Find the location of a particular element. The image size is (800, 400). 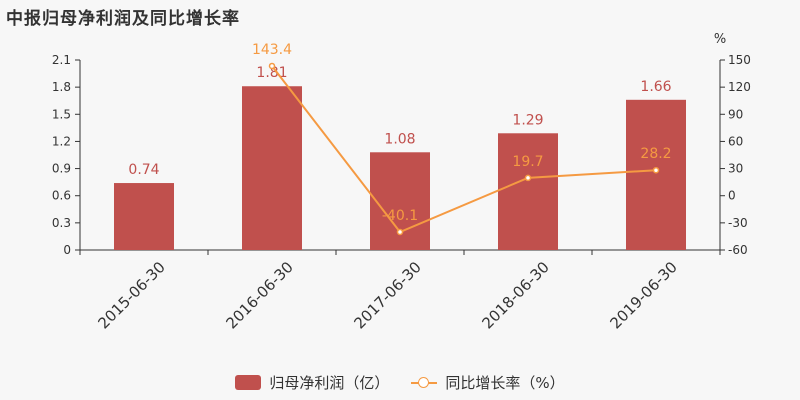

y-left-tick-label: 0 is located at coordinates (67, 250).